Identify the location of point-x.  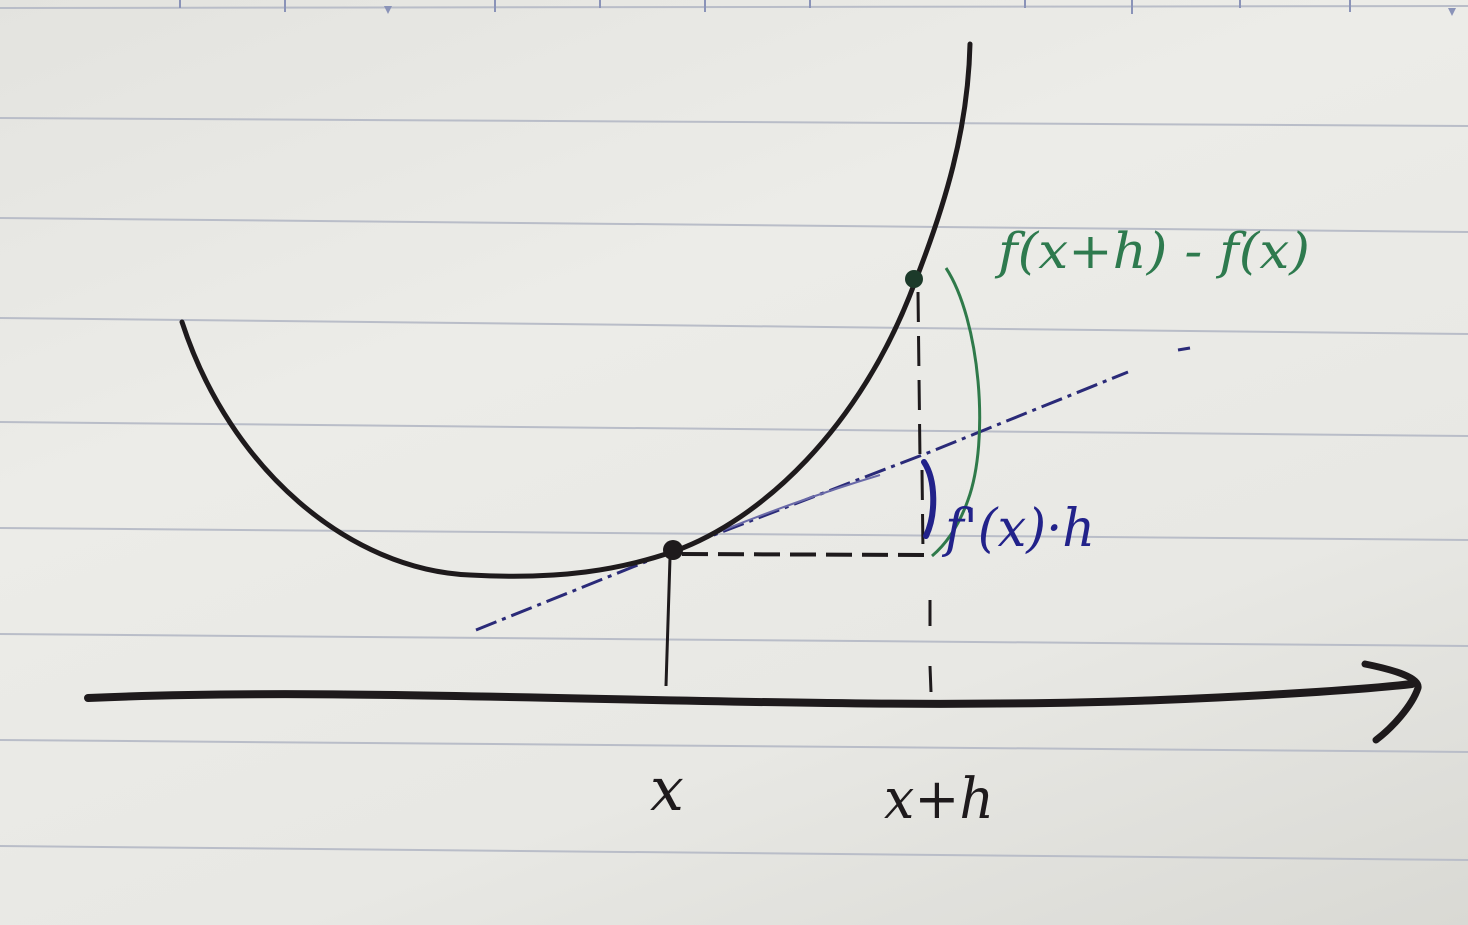
(673, 550).